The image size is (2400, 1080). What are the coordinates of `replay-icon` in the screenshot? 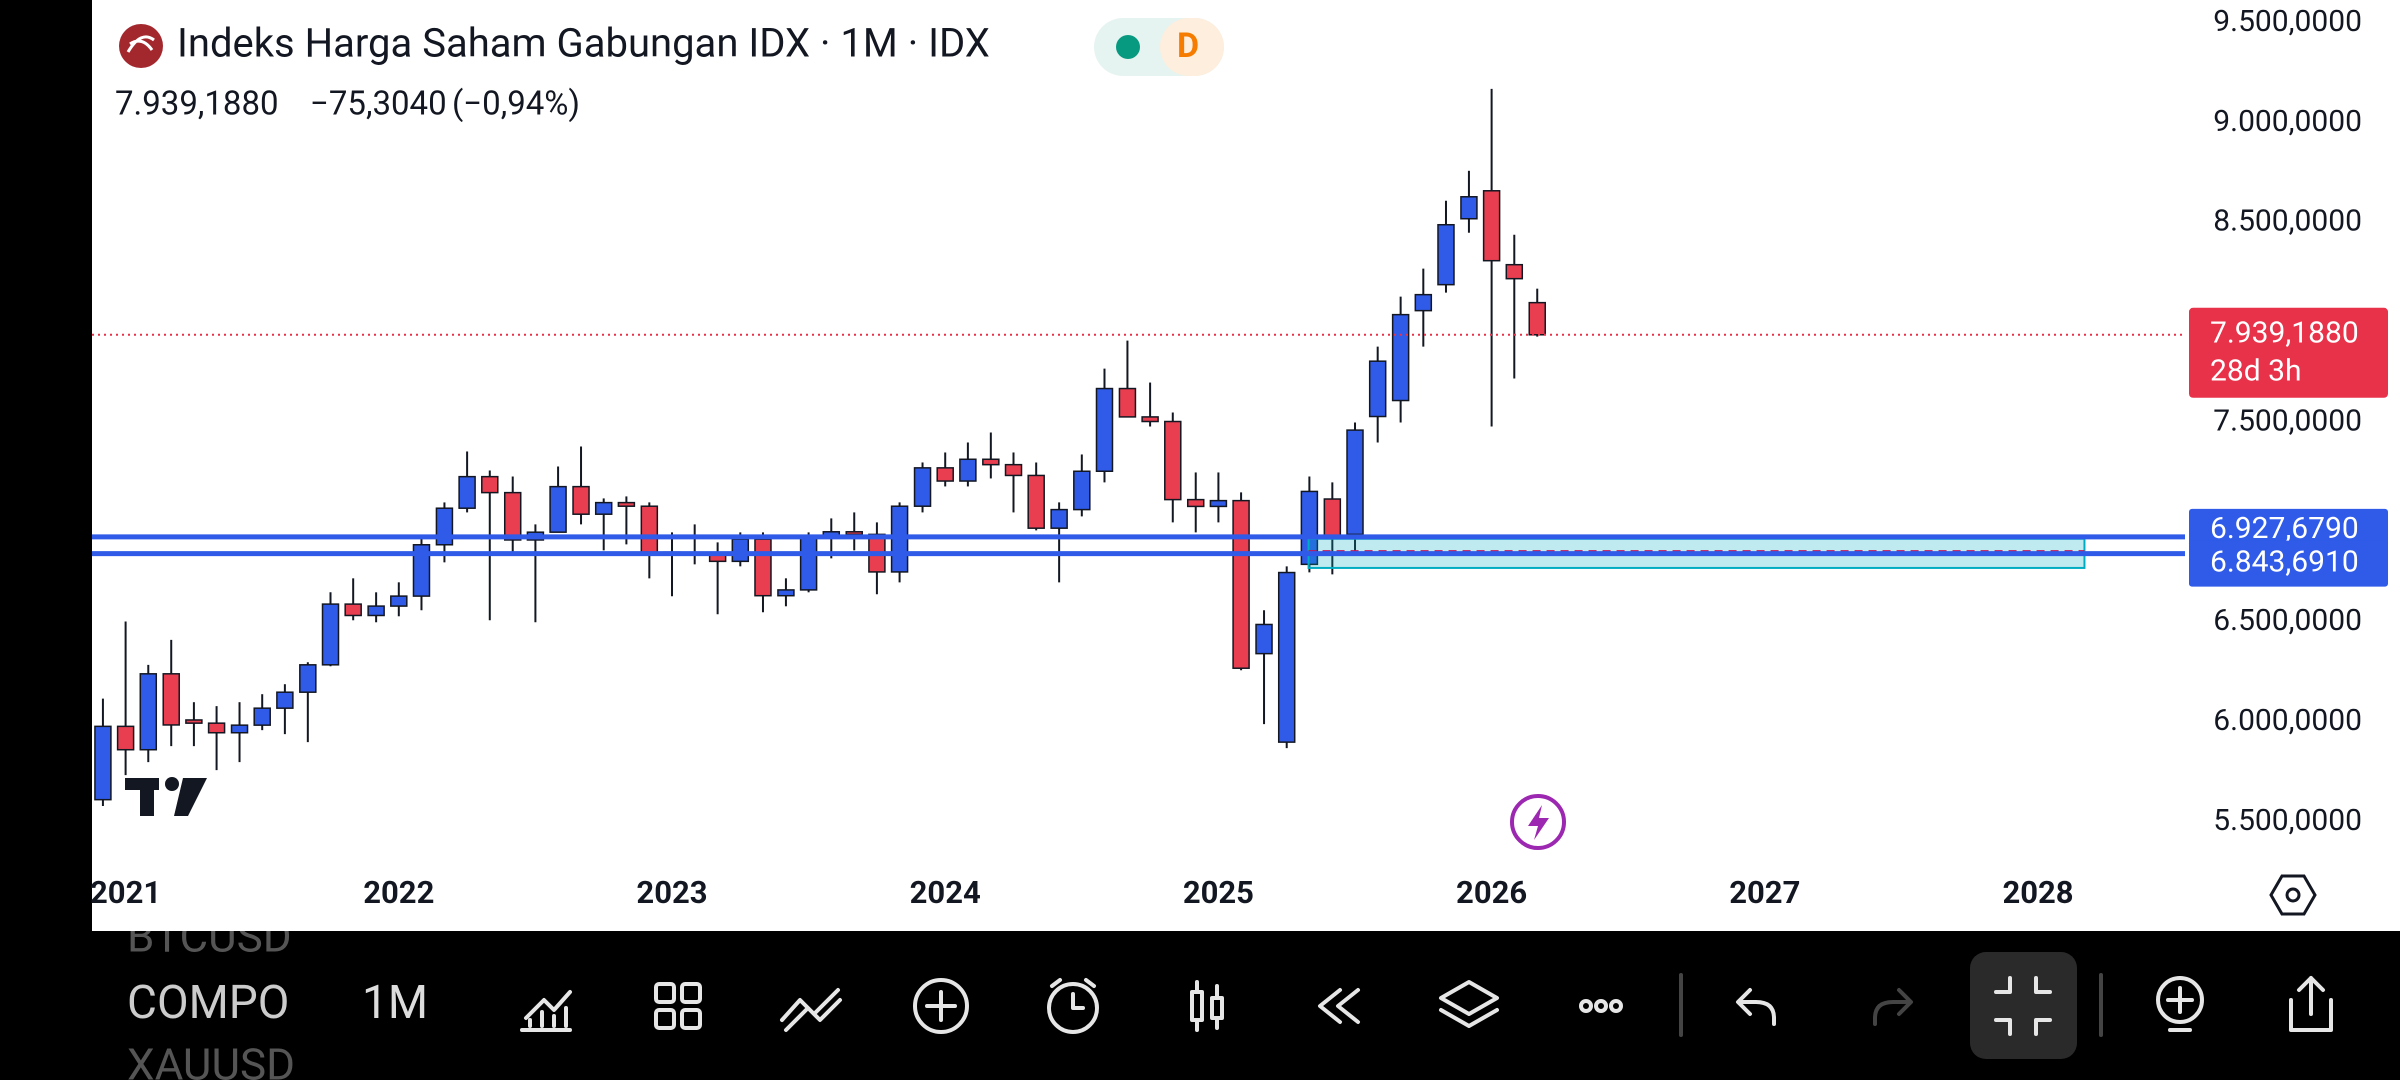 It's located at (1339, 1006).